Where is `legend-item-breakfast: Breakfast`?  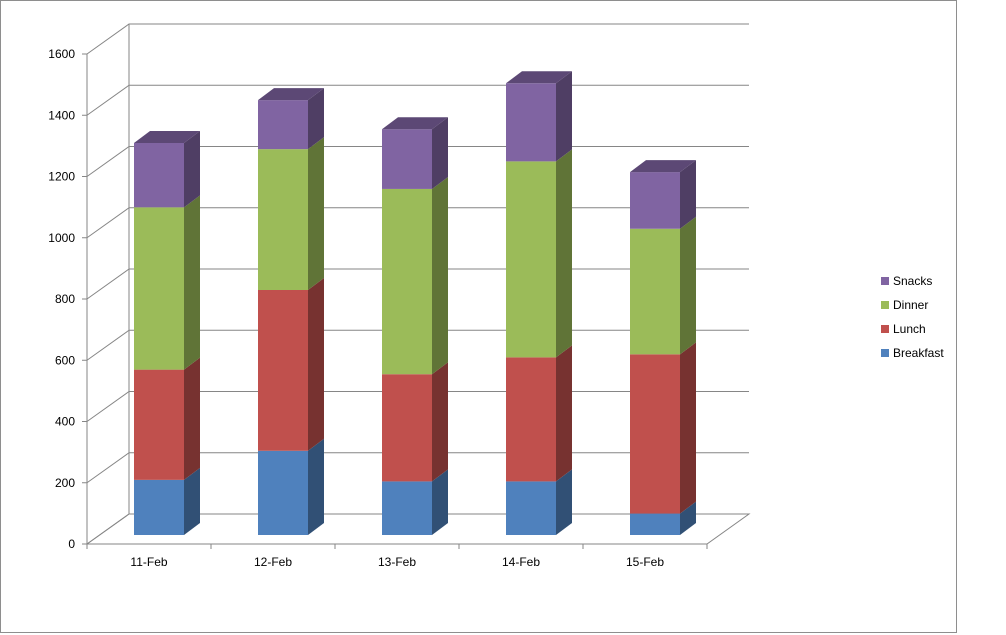
legend-item-breakfast: Breakfast is located at coordinates (912, 353).